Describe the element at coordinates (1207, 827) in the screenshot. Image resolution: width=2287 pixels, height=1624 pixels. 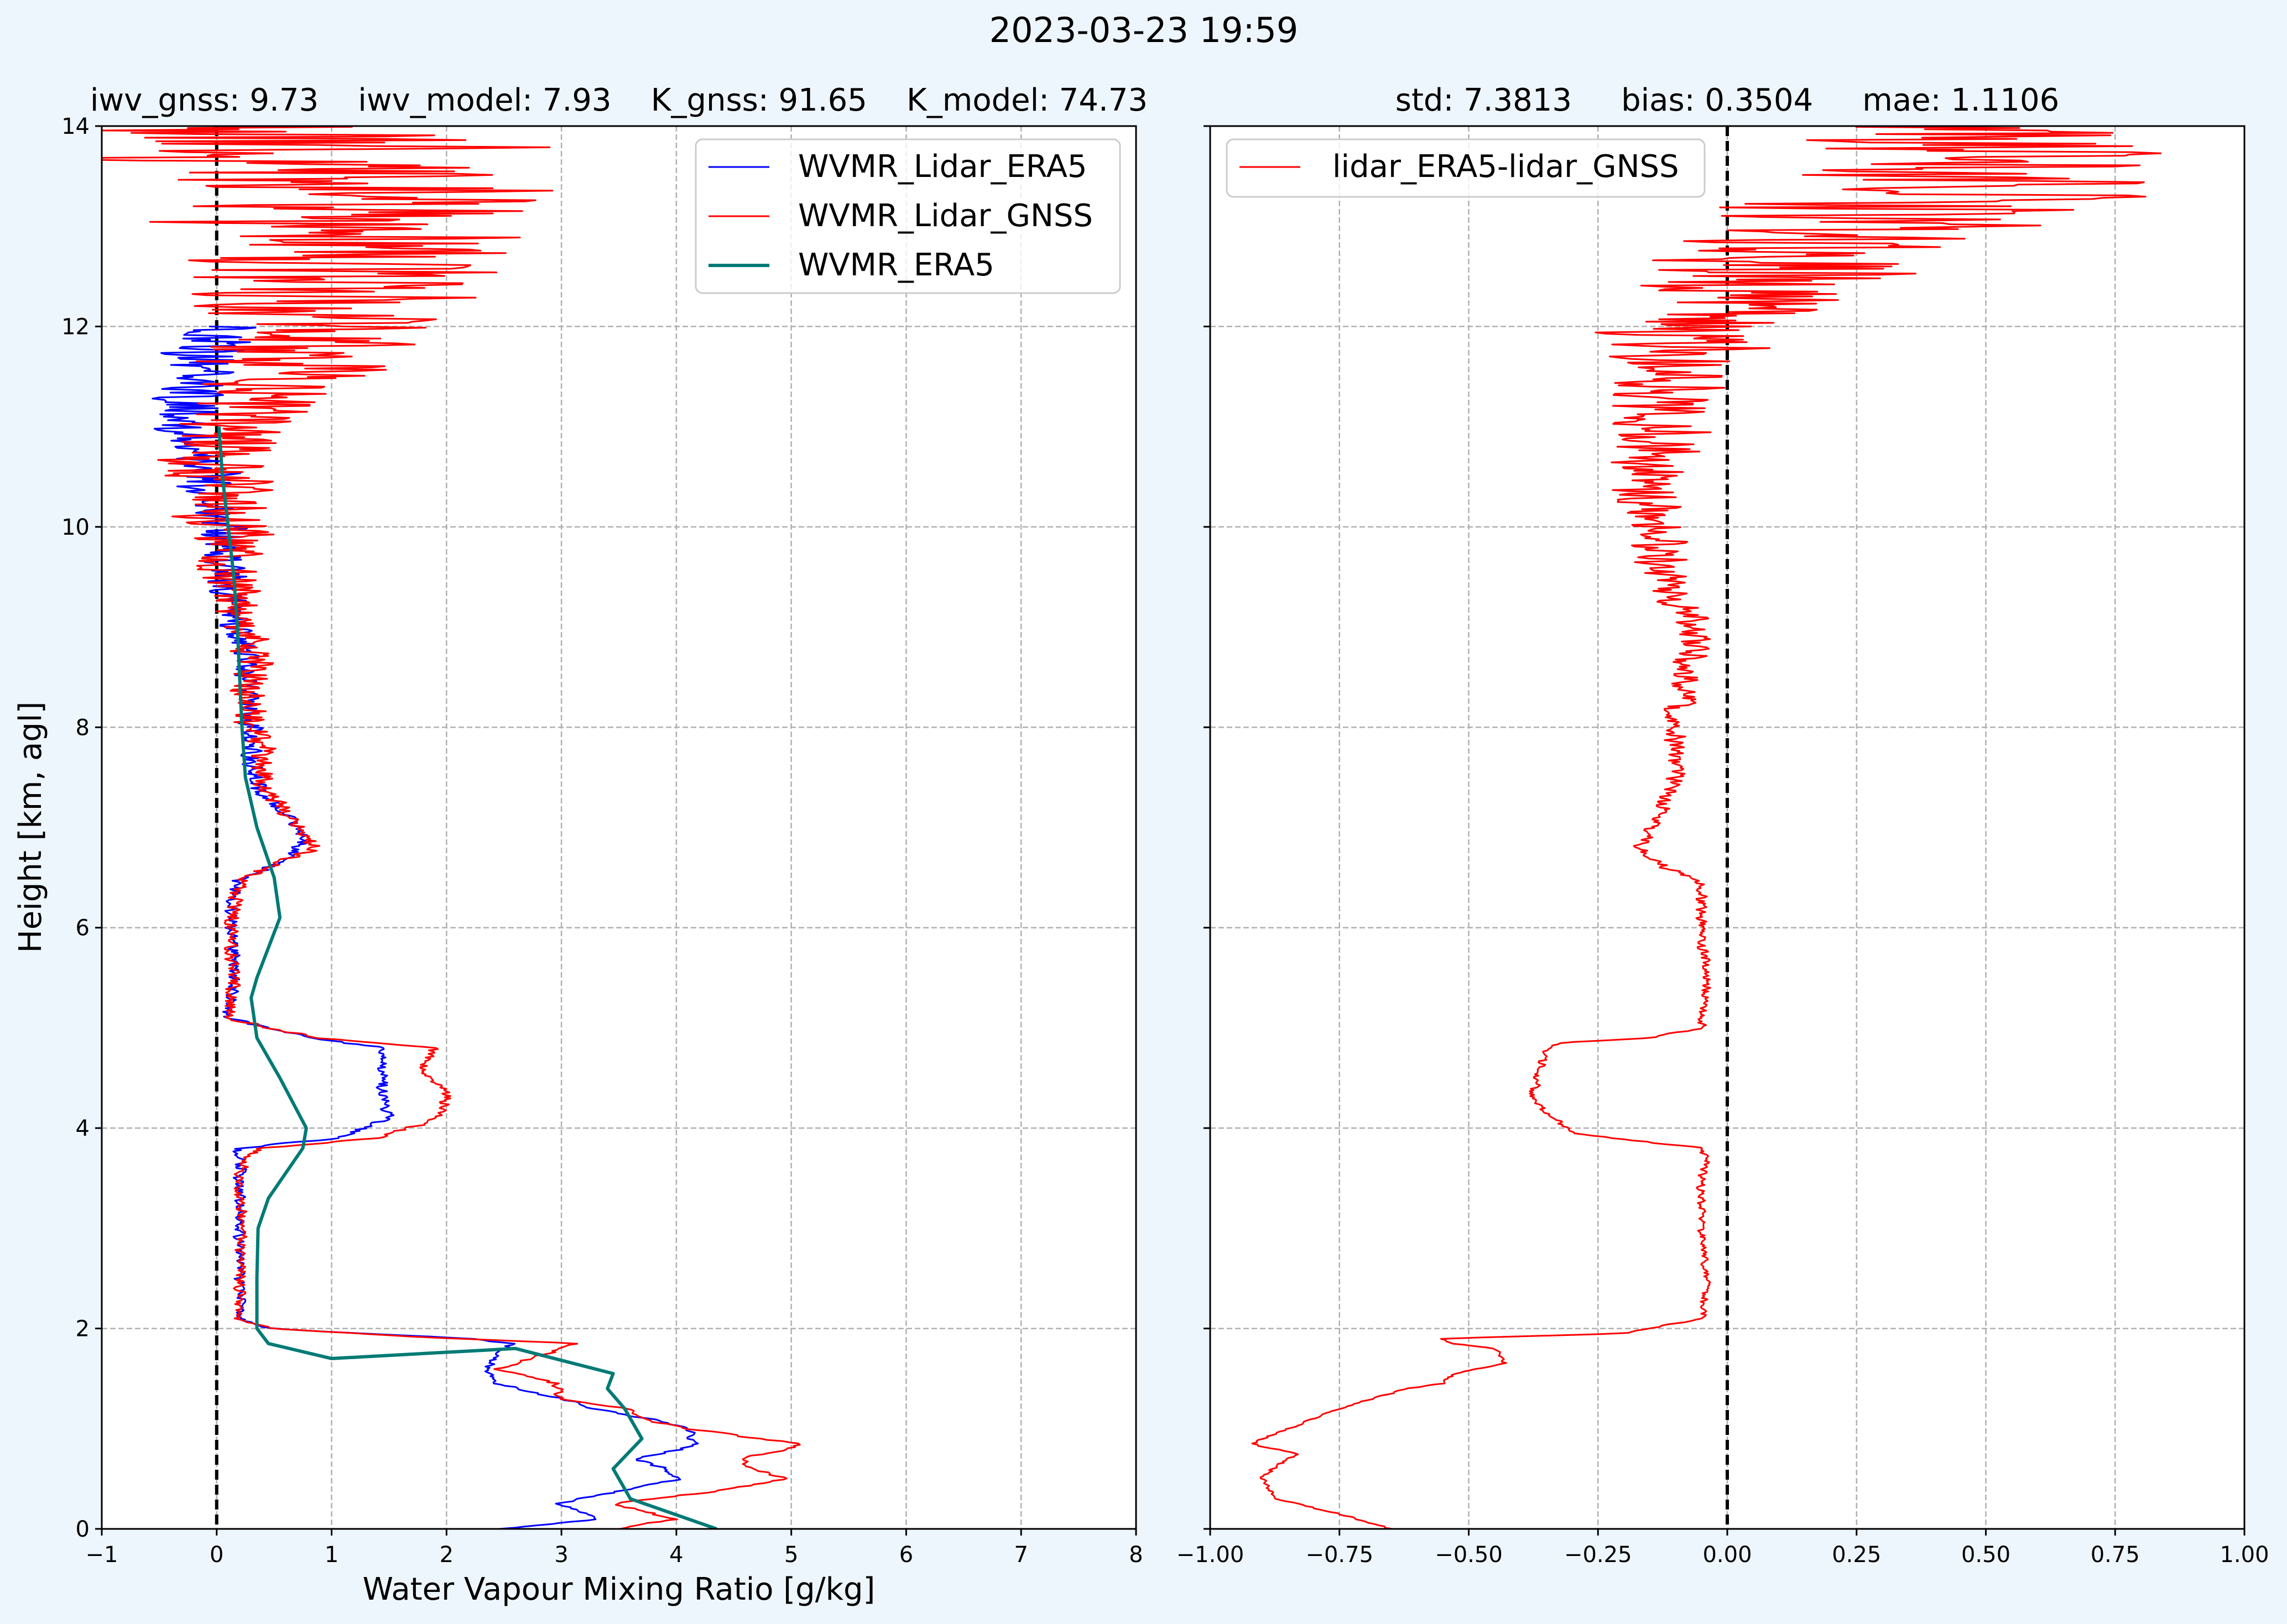
I see `y-ticks` at that location.